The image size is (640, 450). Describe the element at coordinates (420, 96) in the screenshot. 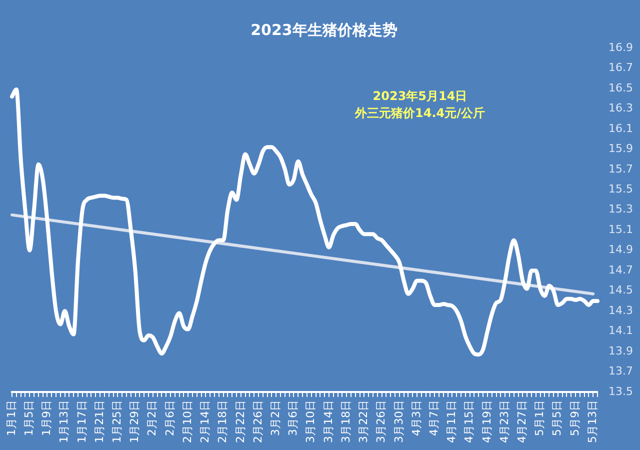

I see `annotation: 2023年5月14日` at that location.